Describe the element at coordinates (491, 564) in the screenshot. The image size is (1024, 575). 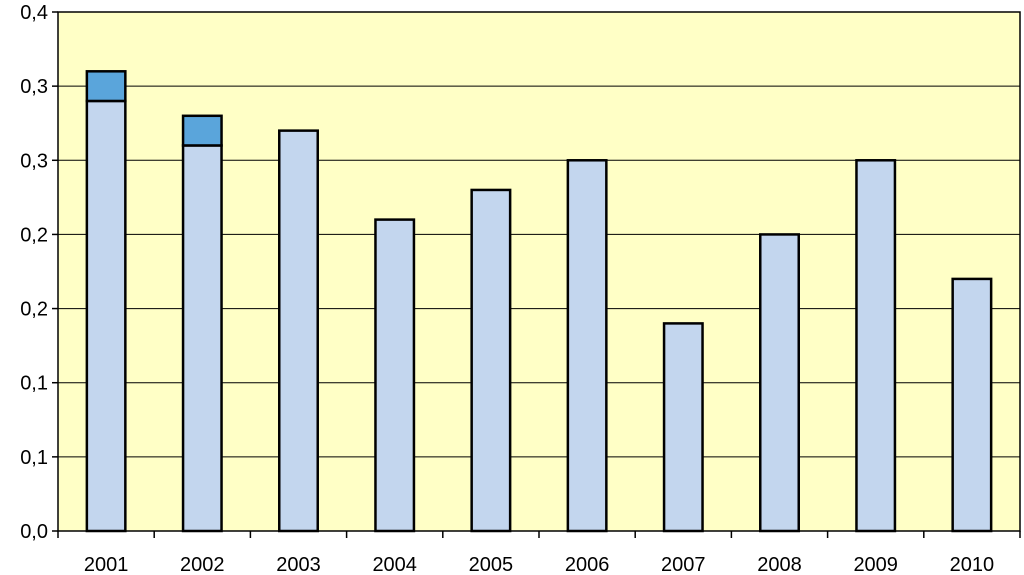
I see `x-tick-label: 2005` at that location.